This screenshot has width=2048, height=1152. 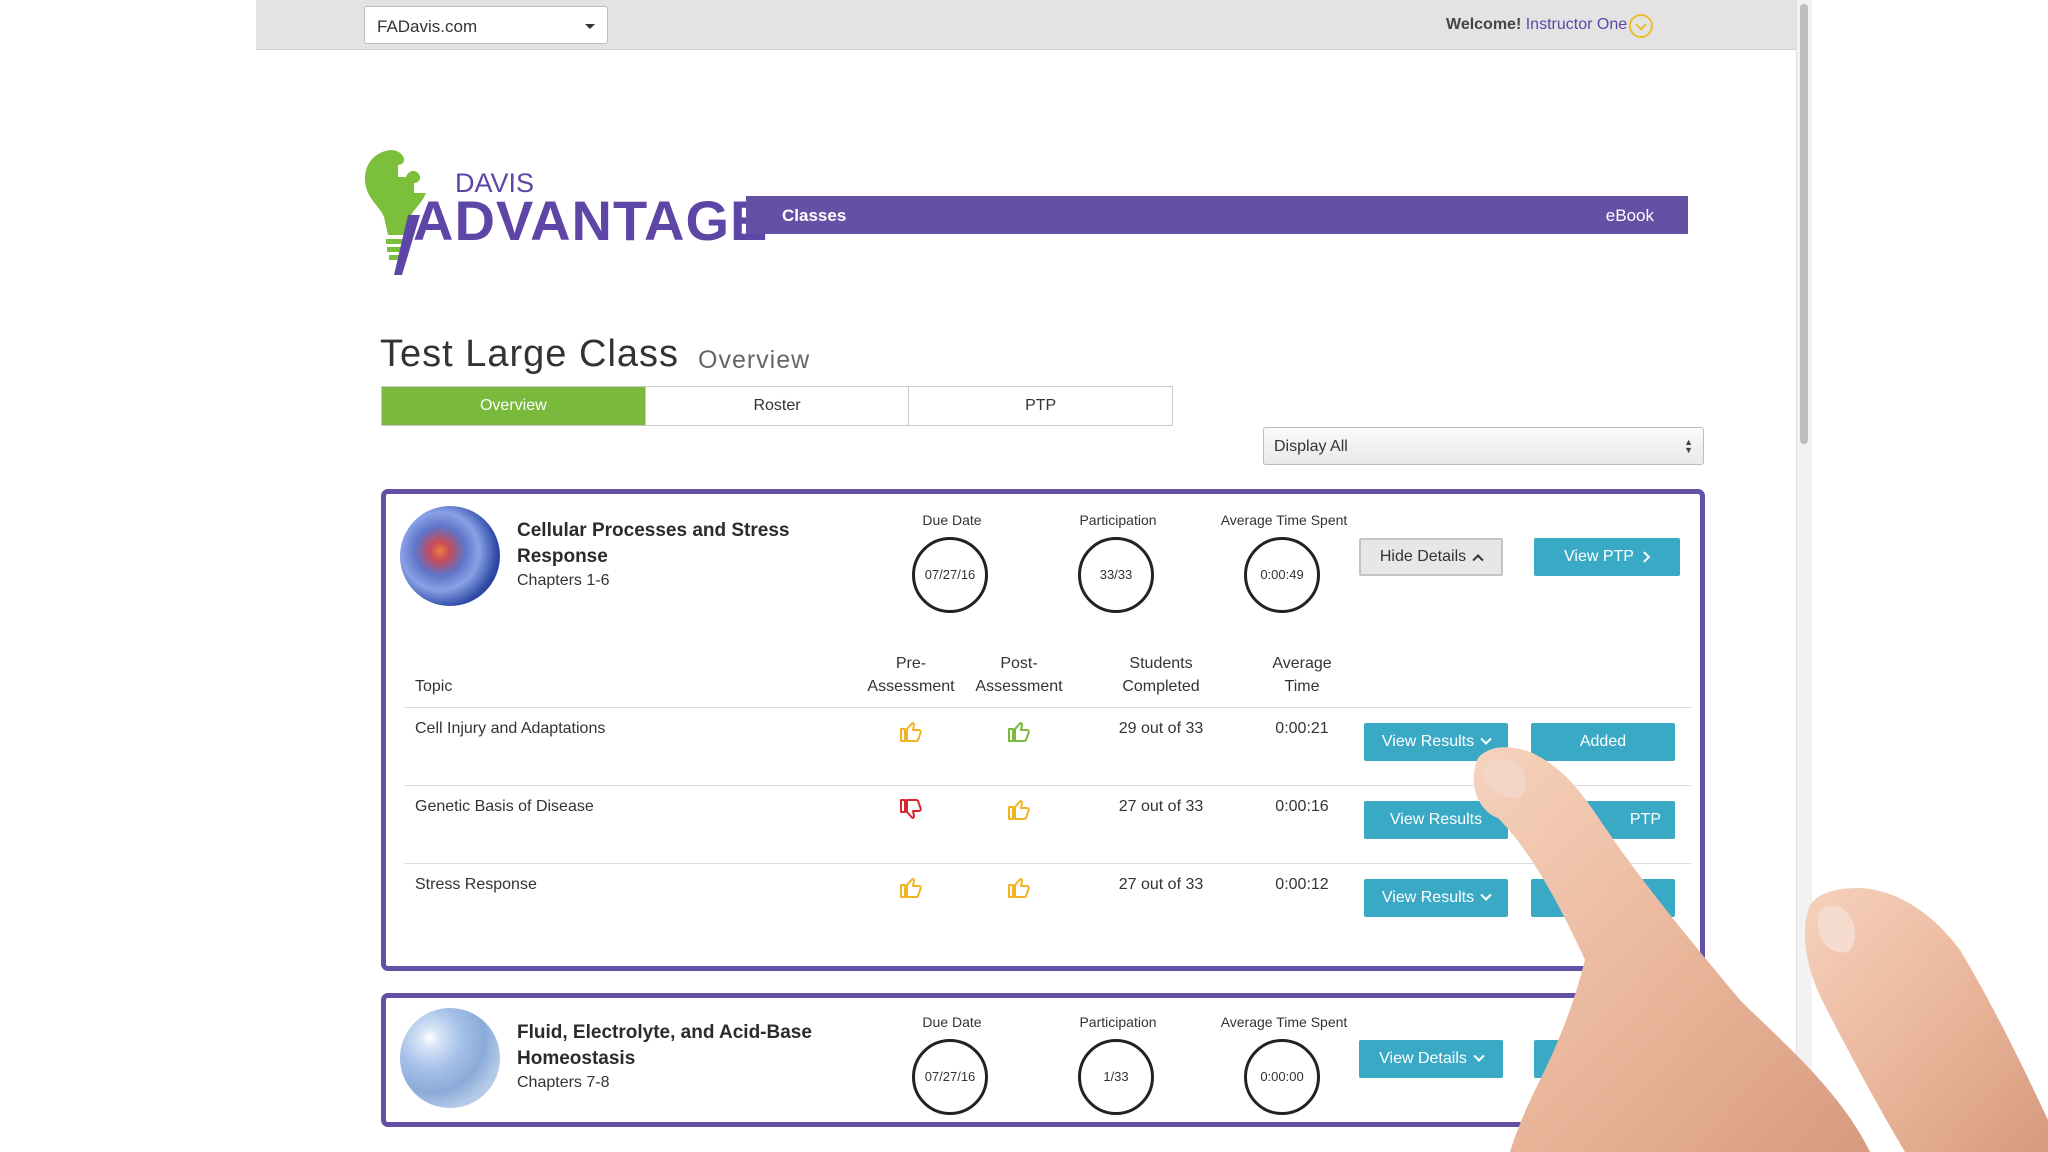 What do you see at coordinates (1603, 898) in the screenshot?
I see `add-to-ptp-button` at bounding box center [1603, 898].